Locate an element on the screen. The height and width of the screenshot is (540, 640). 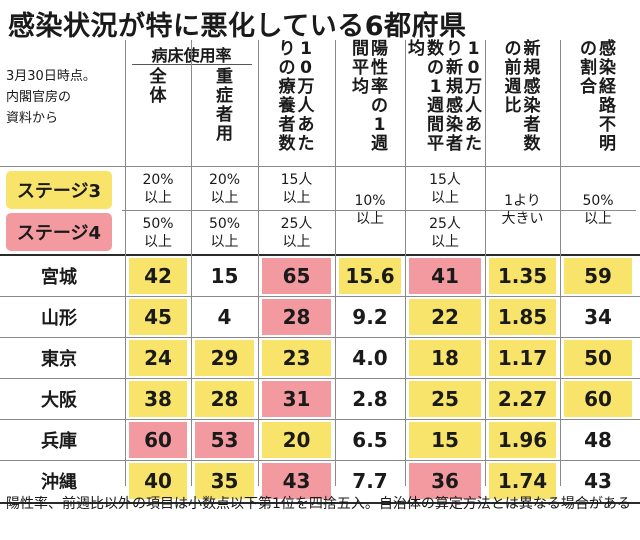
source-note: 3月30日時点。 内閣官房の 資料から is located at coordinates (51, 97).